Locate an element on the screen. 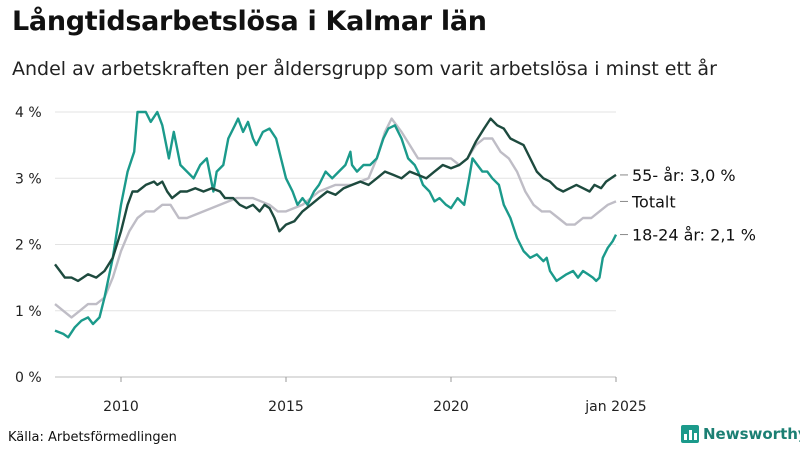 This screenshot has height=450, width=800. x-tick-label: 2020 is located at coordinates (451, 407).